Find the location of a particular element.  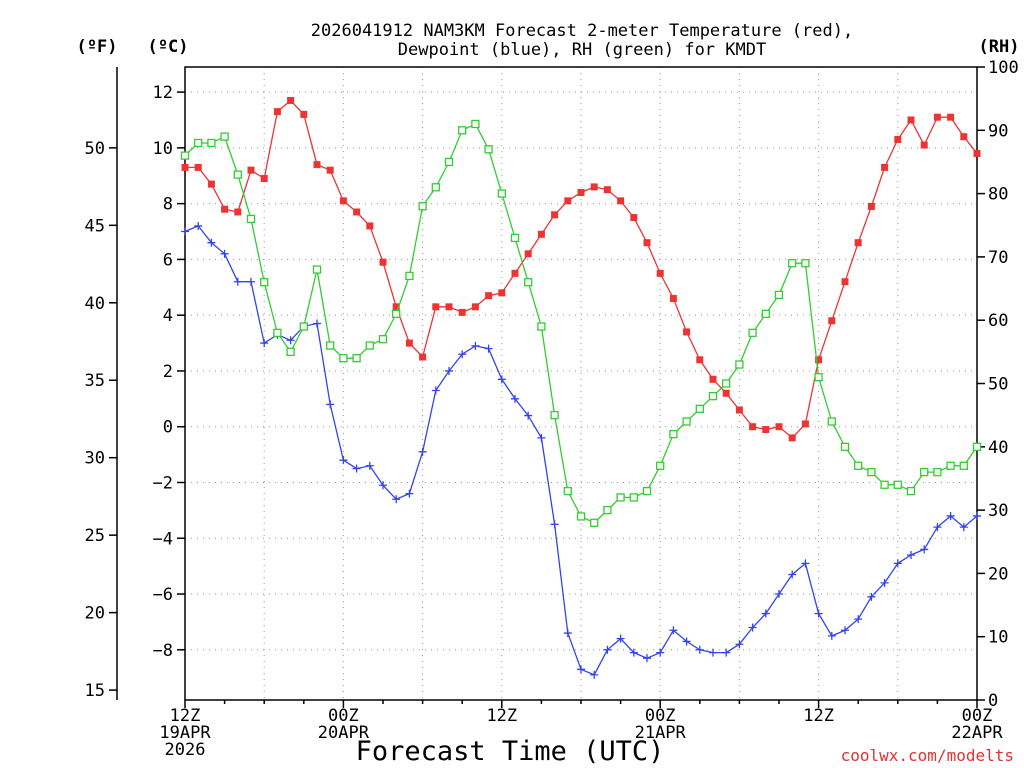

celsius-tick-label: 10 is located at coordinates (163, 149).